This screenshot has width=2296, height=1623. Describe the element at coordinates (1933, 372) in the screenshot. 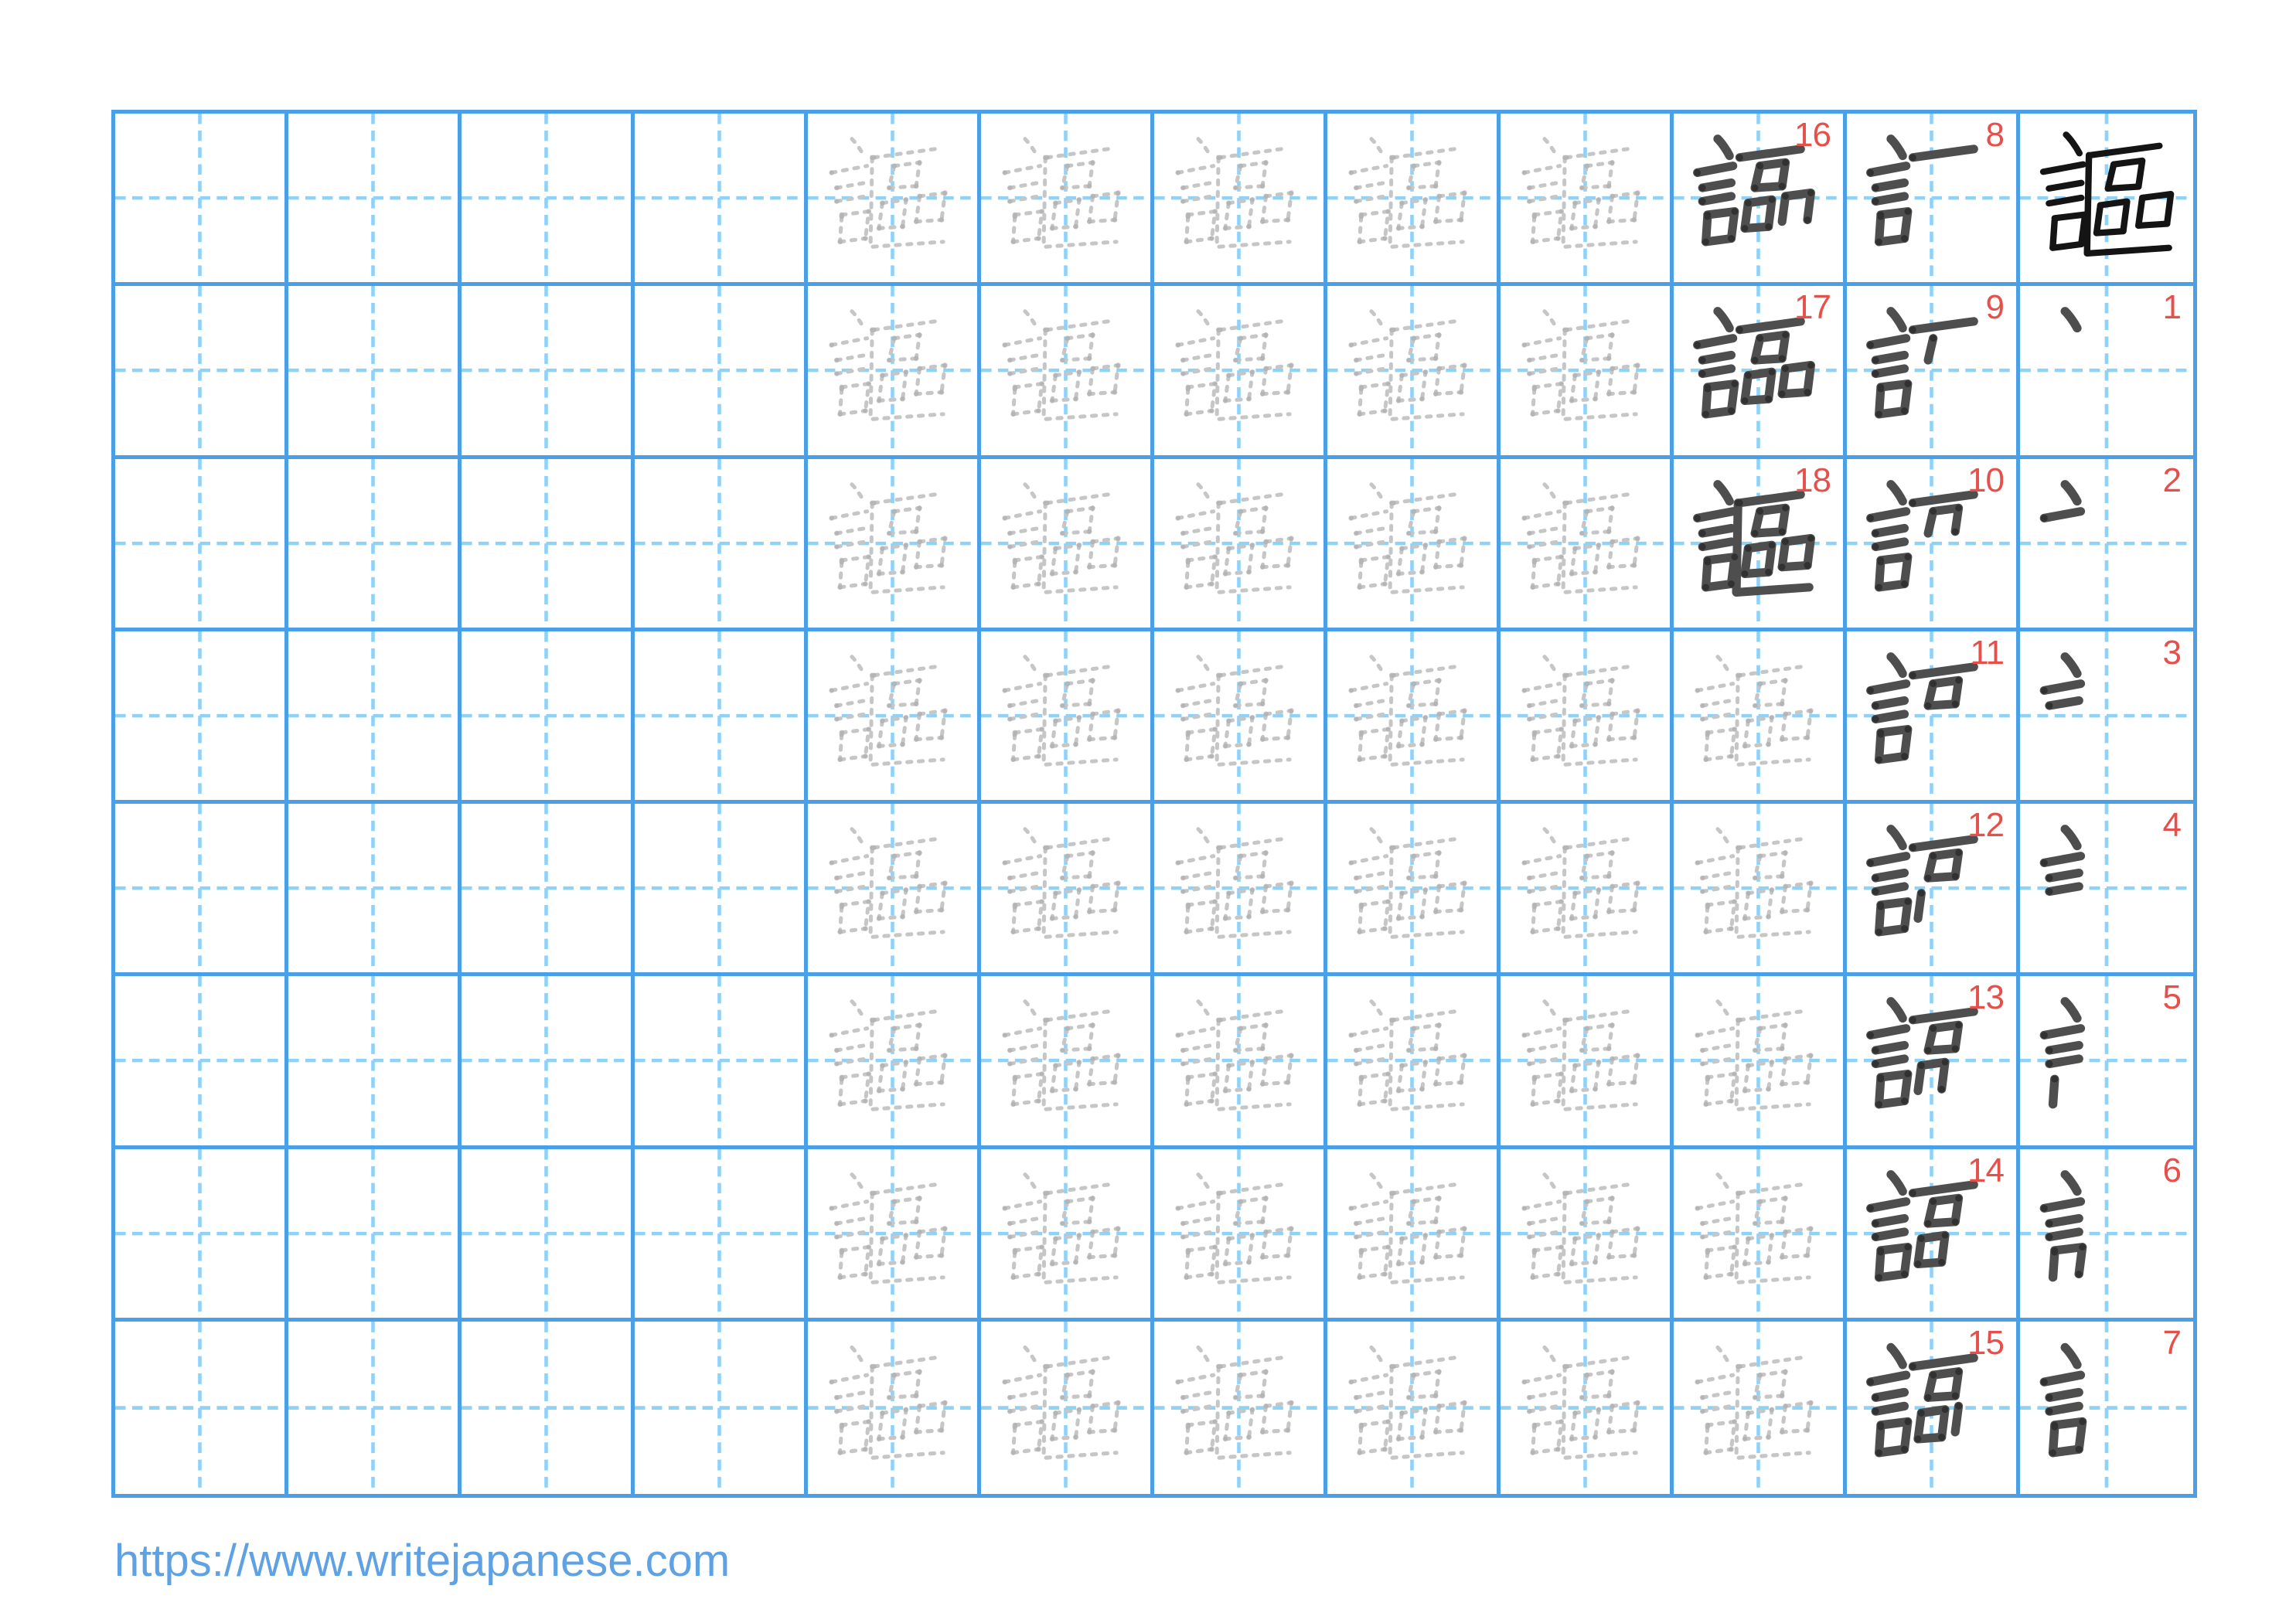

I see `stroke-step-cell: 9` at that location.